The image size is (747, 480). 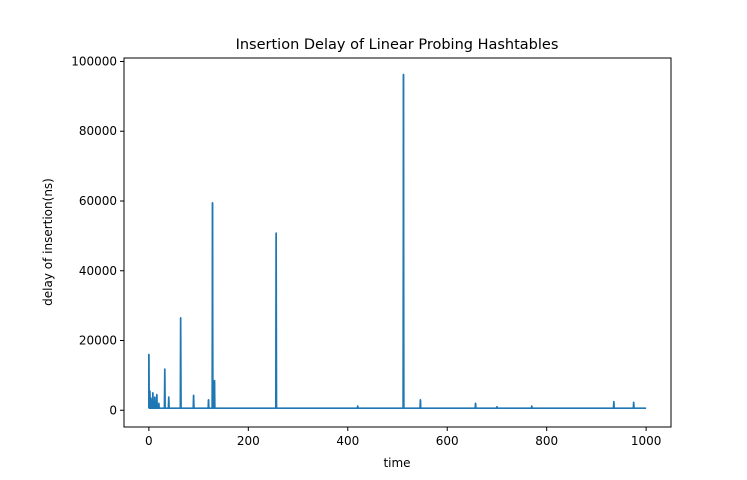 What do you see at coordinates (113, 410) in the screenshot?
I see `y-tick-label: 0` at bounding box center [113, 410].